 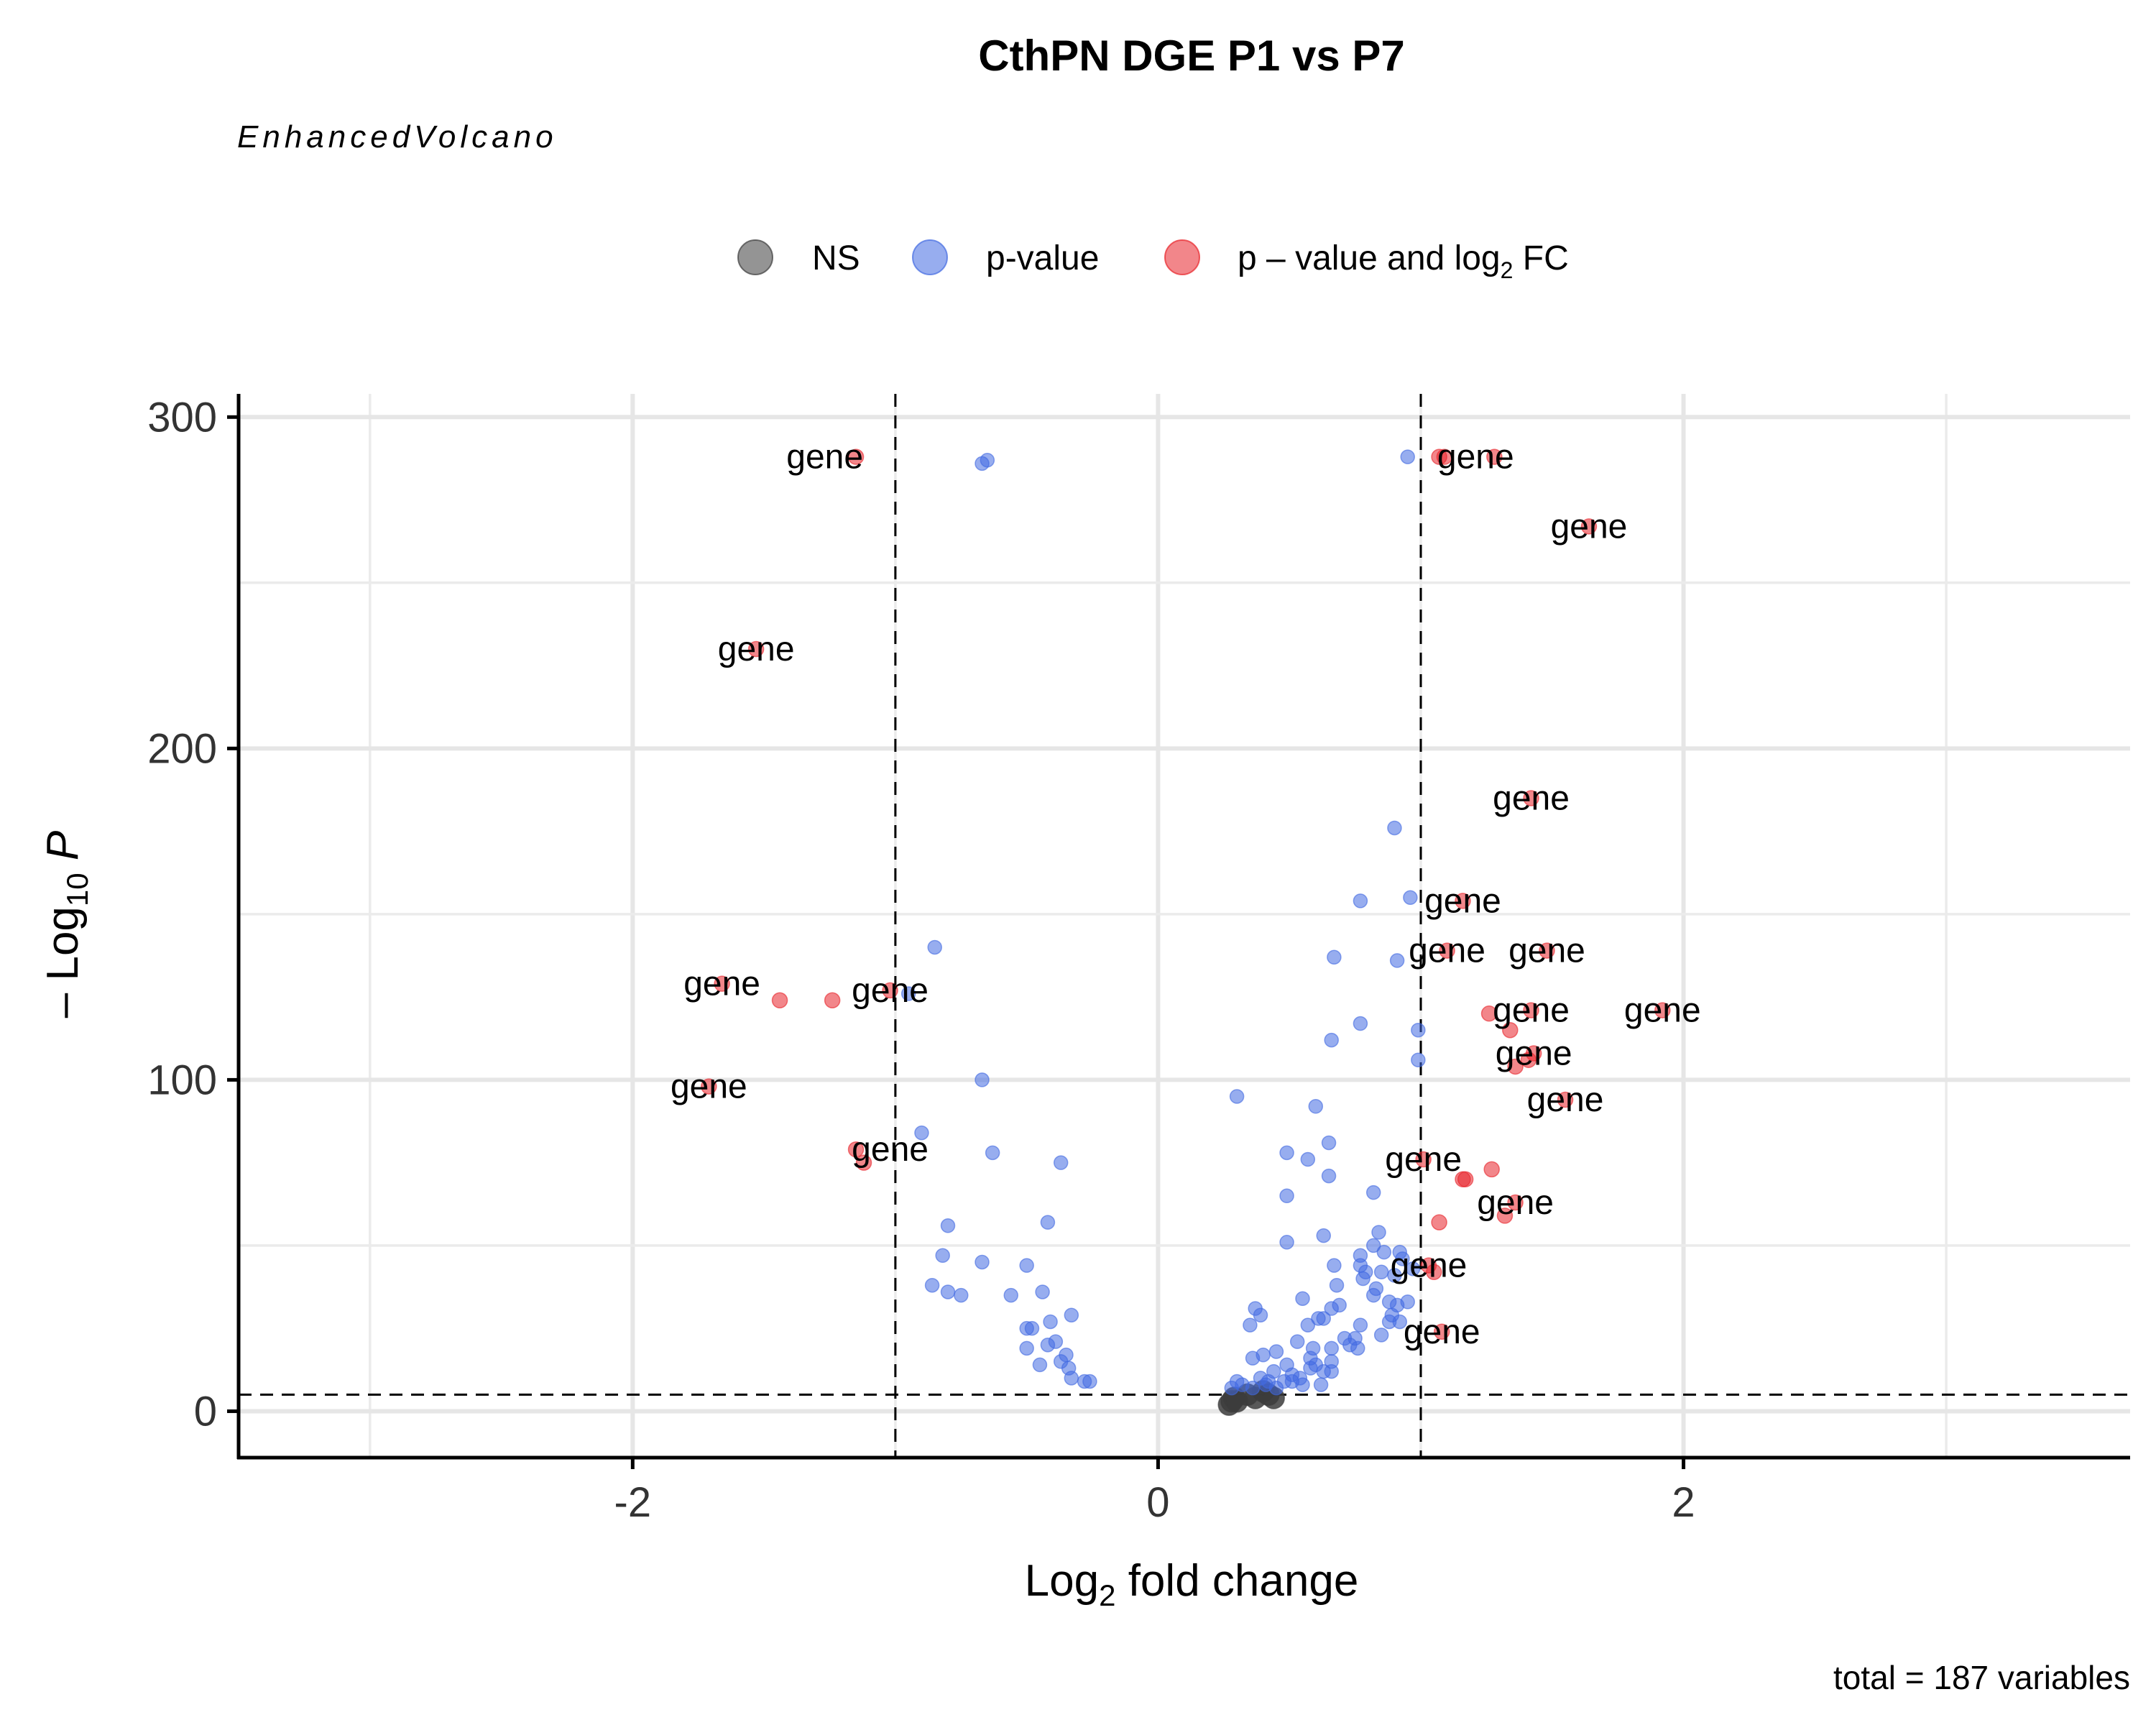 I want to click on legend-label-both: p – value and log2 FC, so click(x=1403, y=261).